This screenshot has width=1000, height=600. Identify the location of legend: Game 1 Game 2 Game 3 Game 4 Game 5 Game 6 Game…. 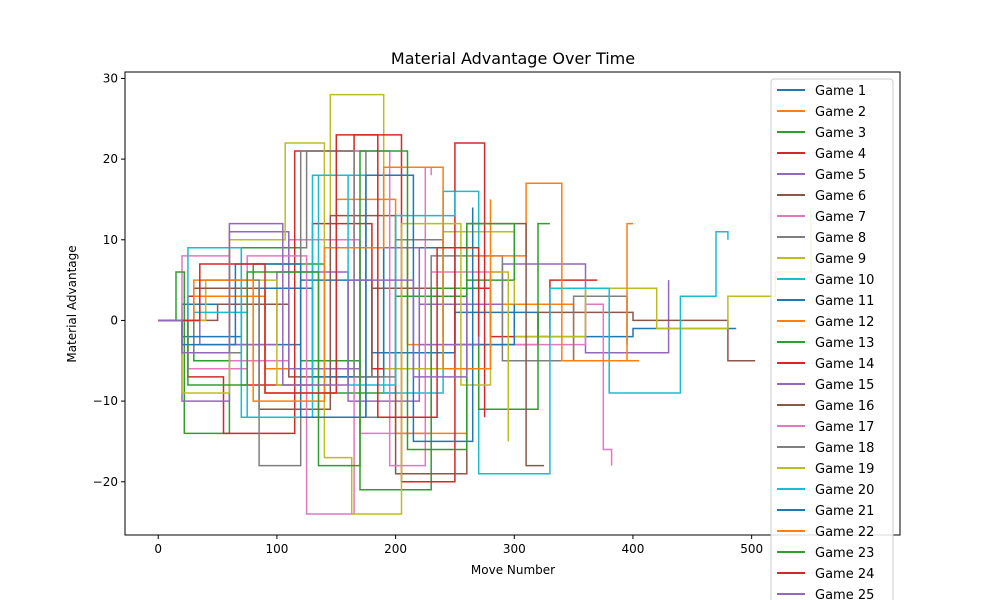
(832, 339).